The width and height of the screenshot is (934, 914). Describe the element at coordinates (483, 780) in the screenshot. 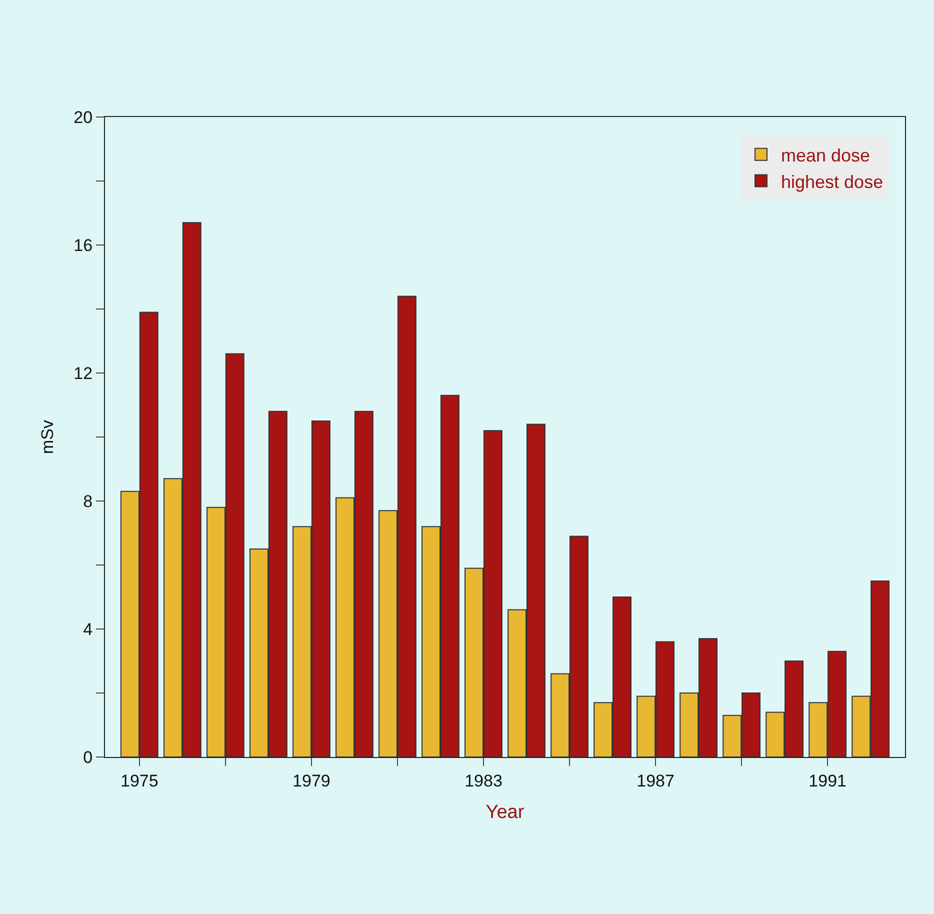

I see `x-tick-label: 1983` at that location.